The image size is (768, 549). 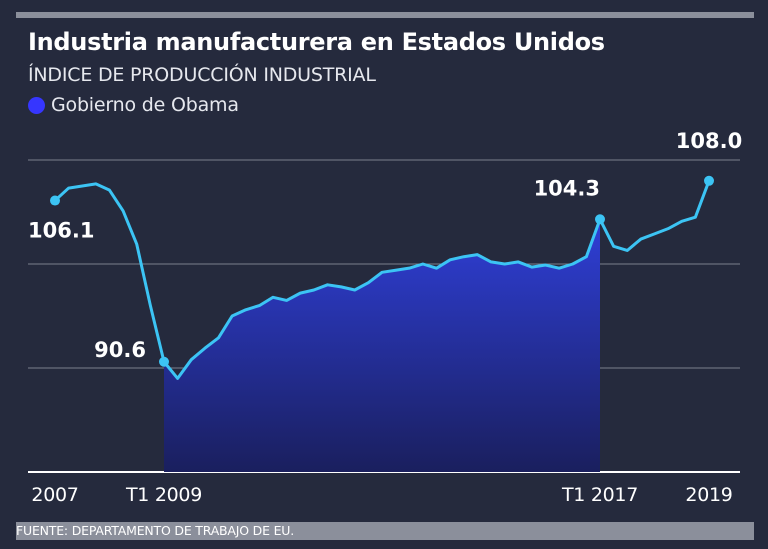 I want to click on data-label: 106.1, so click(x=61, y=231).